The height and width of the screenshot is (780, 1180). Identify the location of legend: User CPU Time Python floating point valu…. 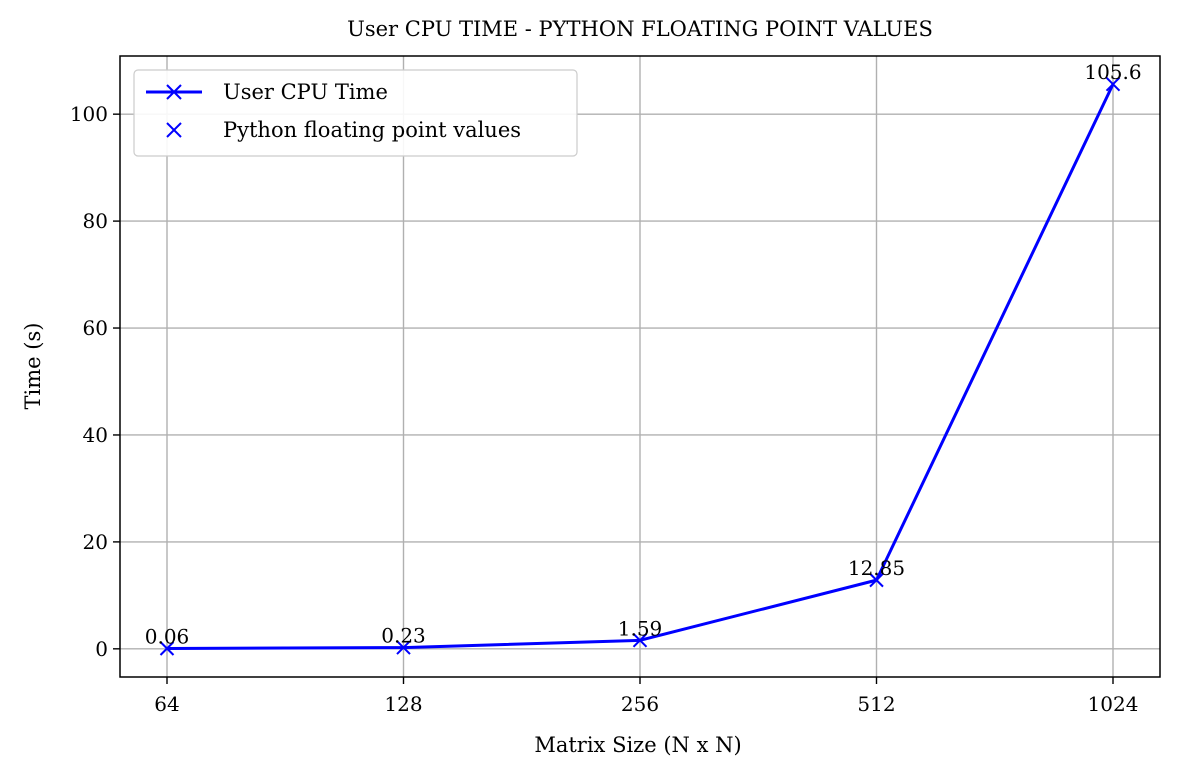
(355, 113).